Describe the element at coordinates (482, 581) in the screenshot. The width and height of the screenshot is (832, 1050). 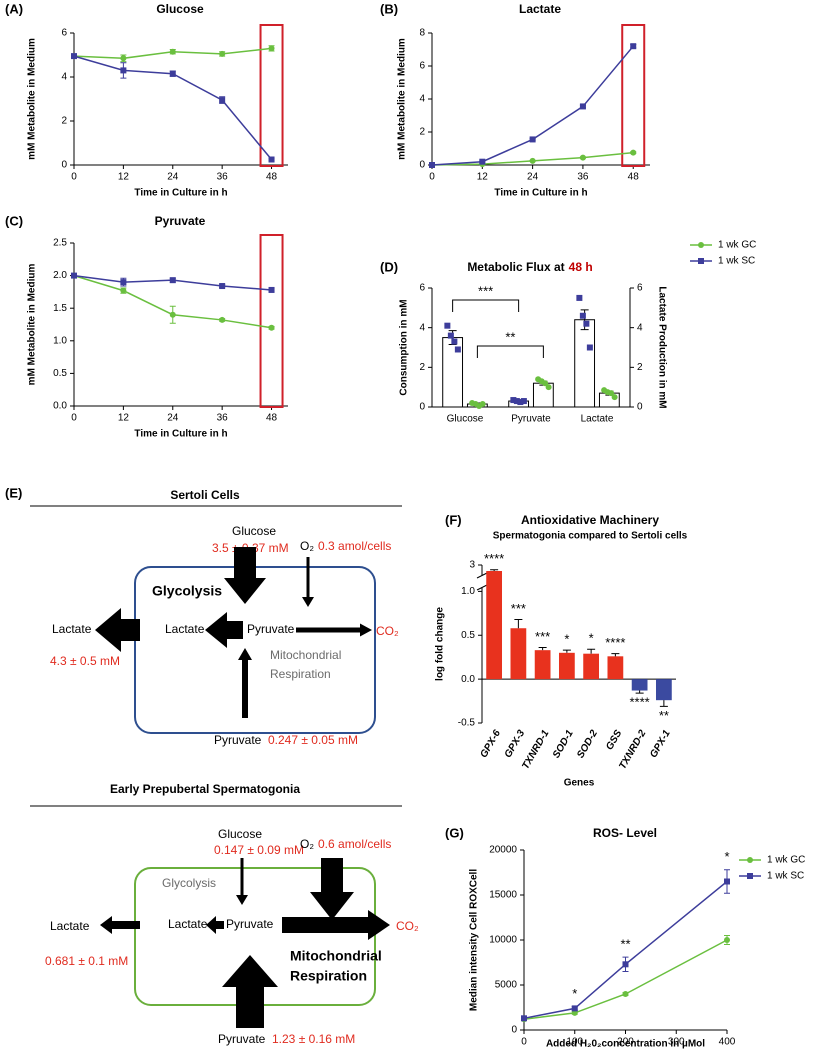
I see `axis-break` at that location.